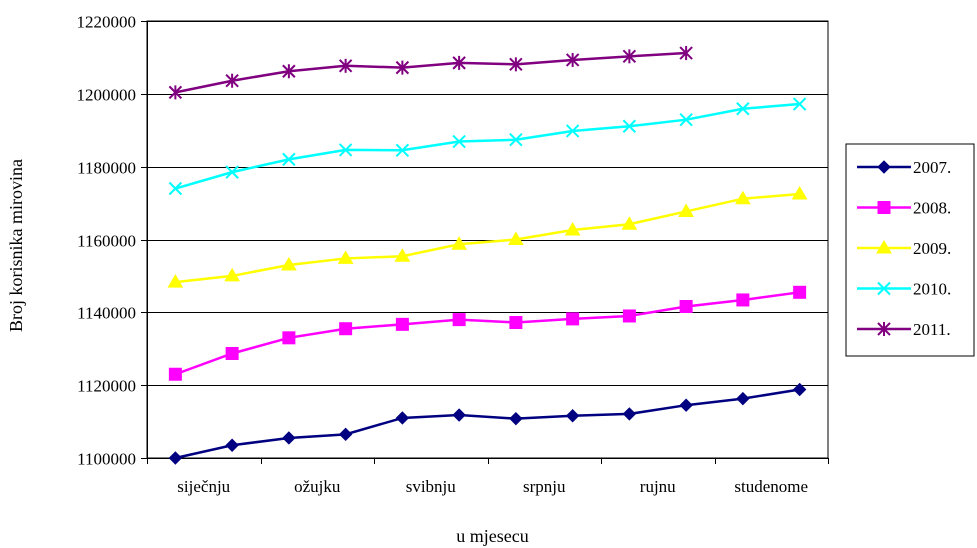 The width and height of the screenshot is (977, 548). I want to click on y-tick-label: 1140000, so click(106, 313).